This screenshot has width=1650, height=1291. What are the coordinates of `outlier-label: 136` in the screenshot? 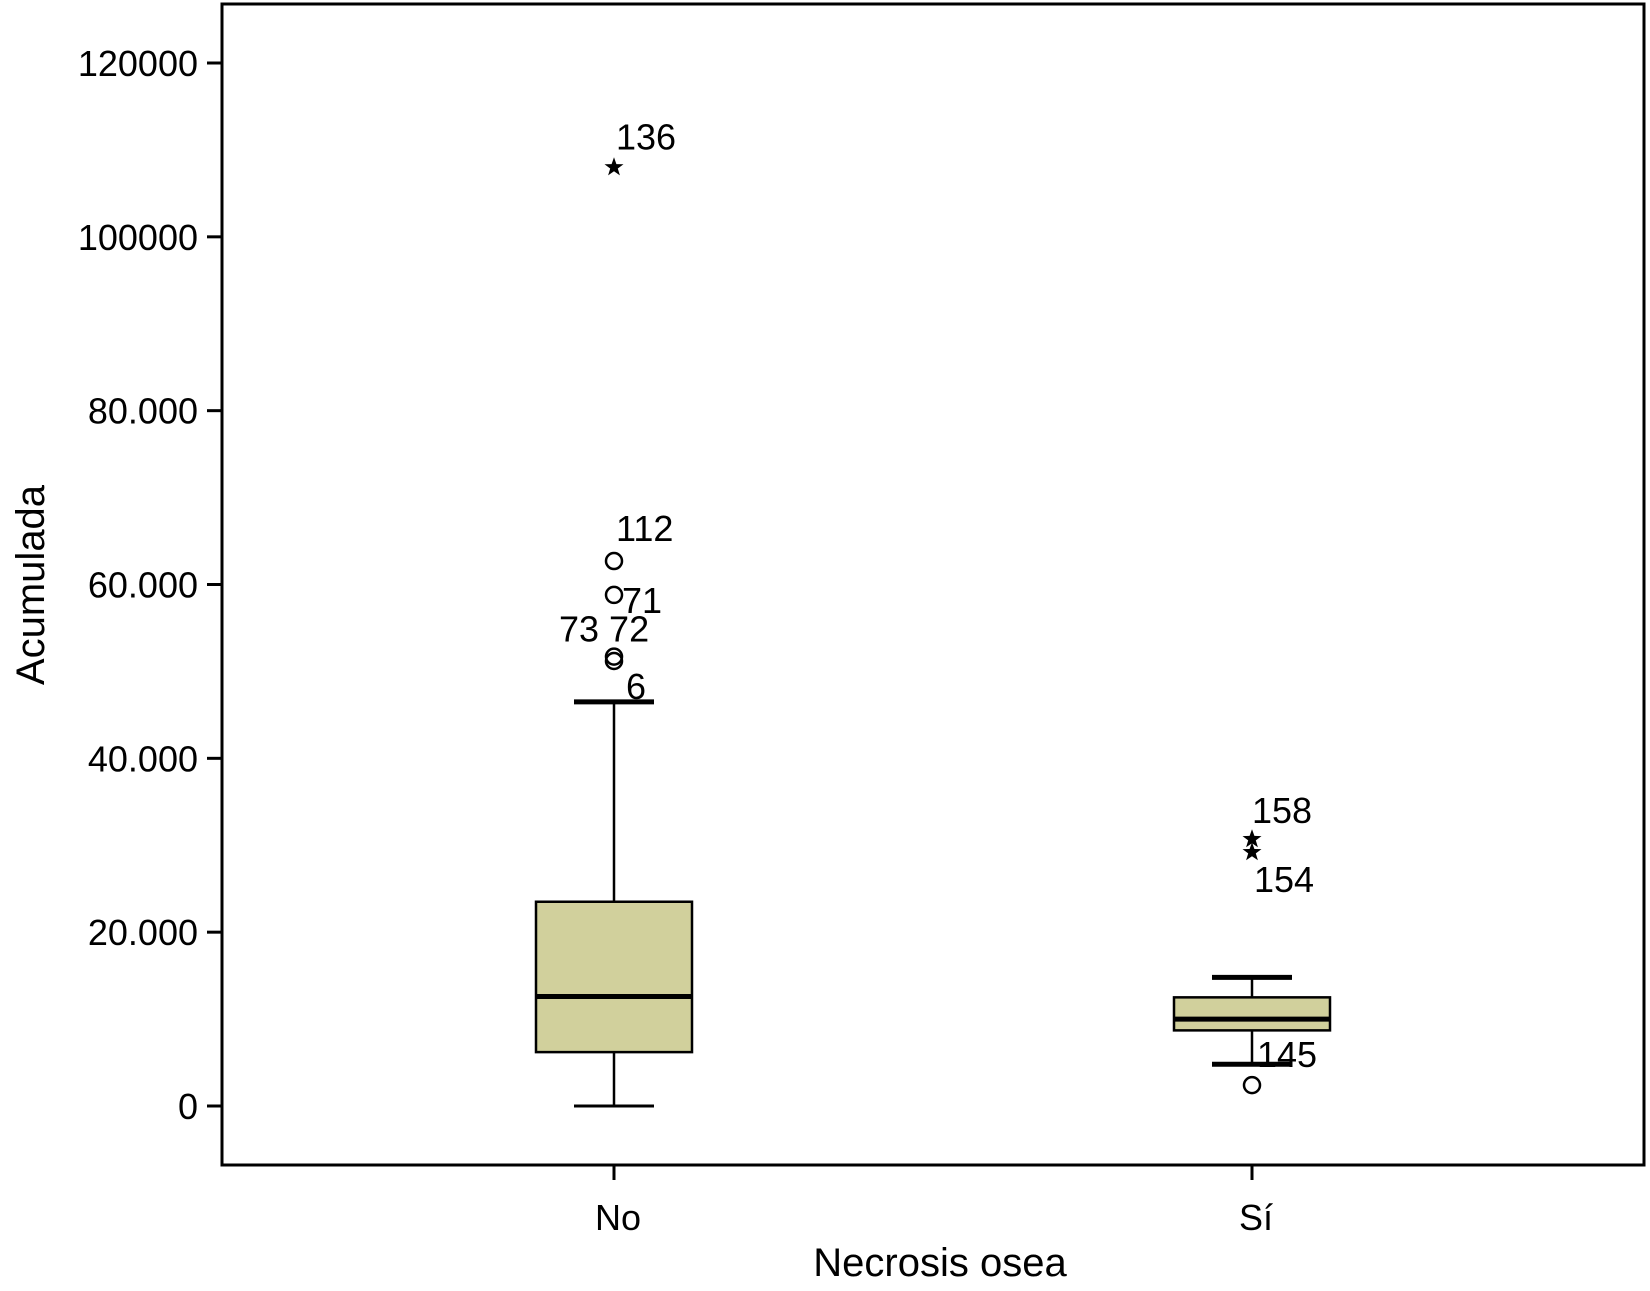 It's located at (646, 136).